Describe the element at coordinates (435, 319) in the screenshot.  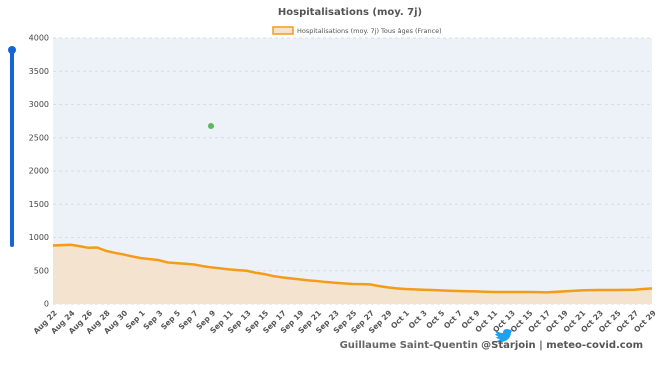
I see `x-tick-label: Oct 5` at that location.